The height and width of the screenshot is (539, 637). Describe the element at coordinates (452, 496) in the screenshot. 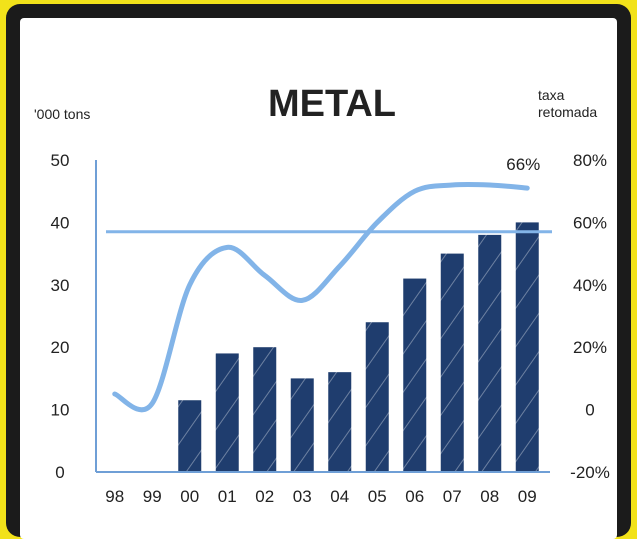

I see `x-tick-label: 07` at that location.